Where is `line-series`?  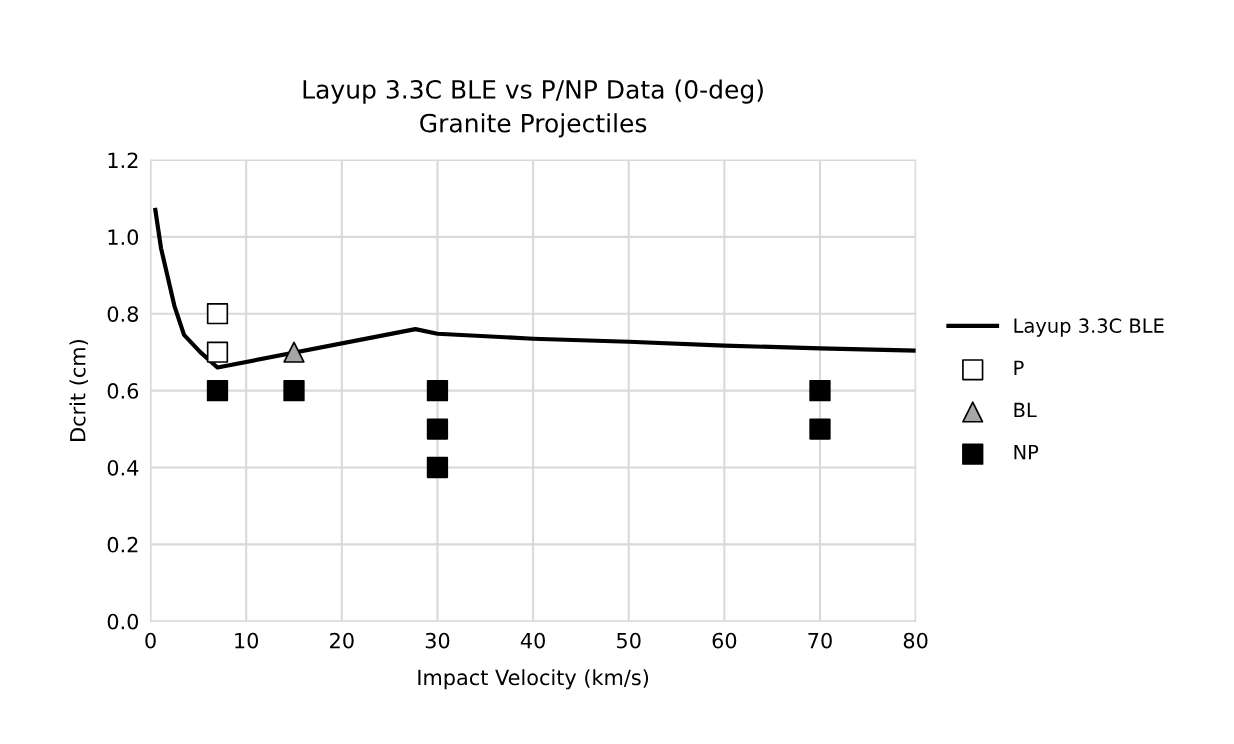
line-series is located at coordinates (534, 288).